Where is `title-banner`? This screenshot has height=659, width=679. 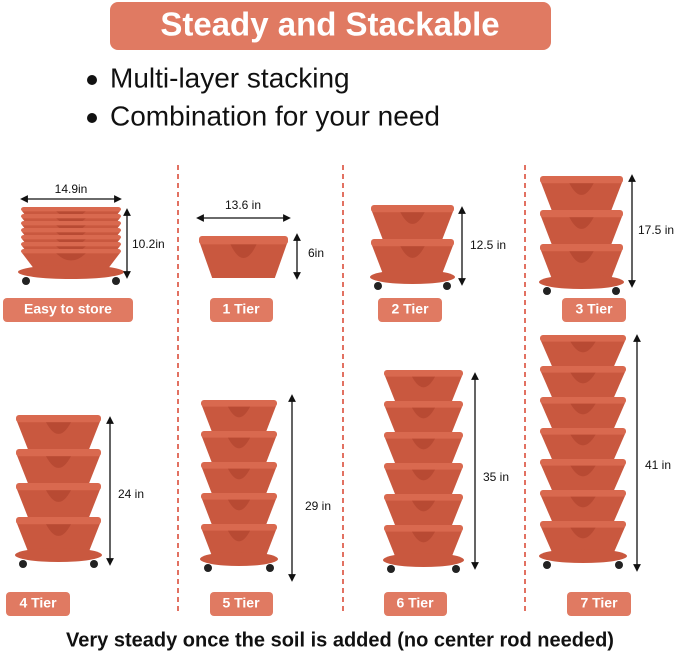 title-banner is located at coordinates (330, 26).